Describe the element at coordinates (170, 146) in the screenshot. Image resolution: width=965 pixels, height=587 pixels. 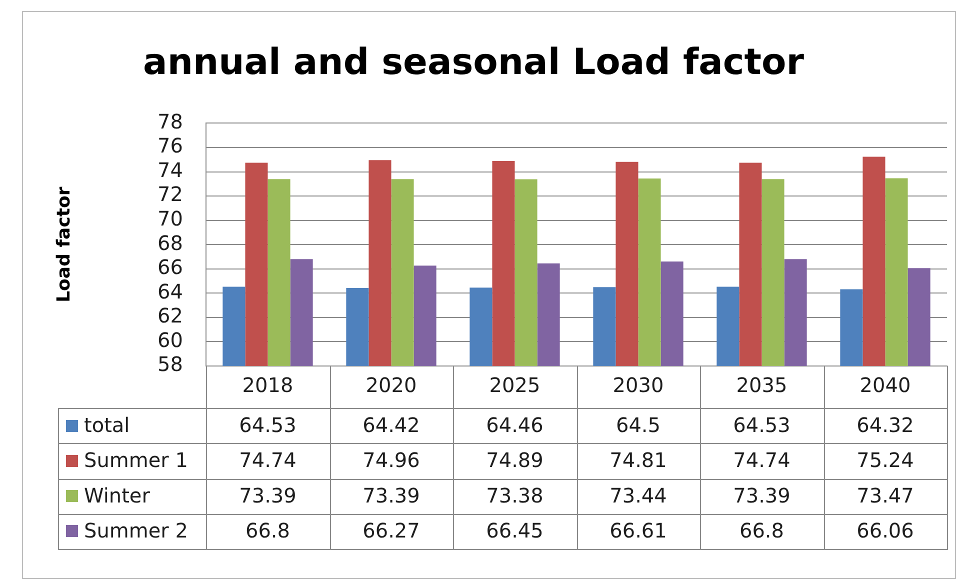
I see `y-tick-label: 76` at that location.